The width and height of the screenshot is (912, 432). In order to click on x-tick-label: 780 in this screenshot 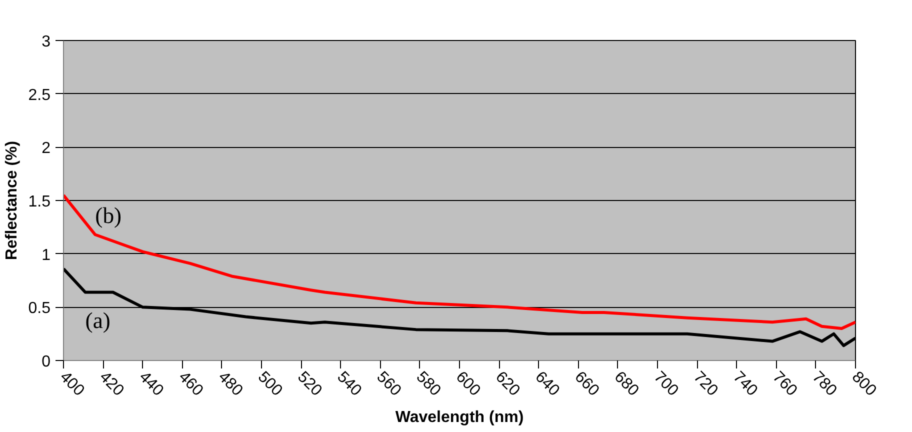, I will do `click(824, 384)`.